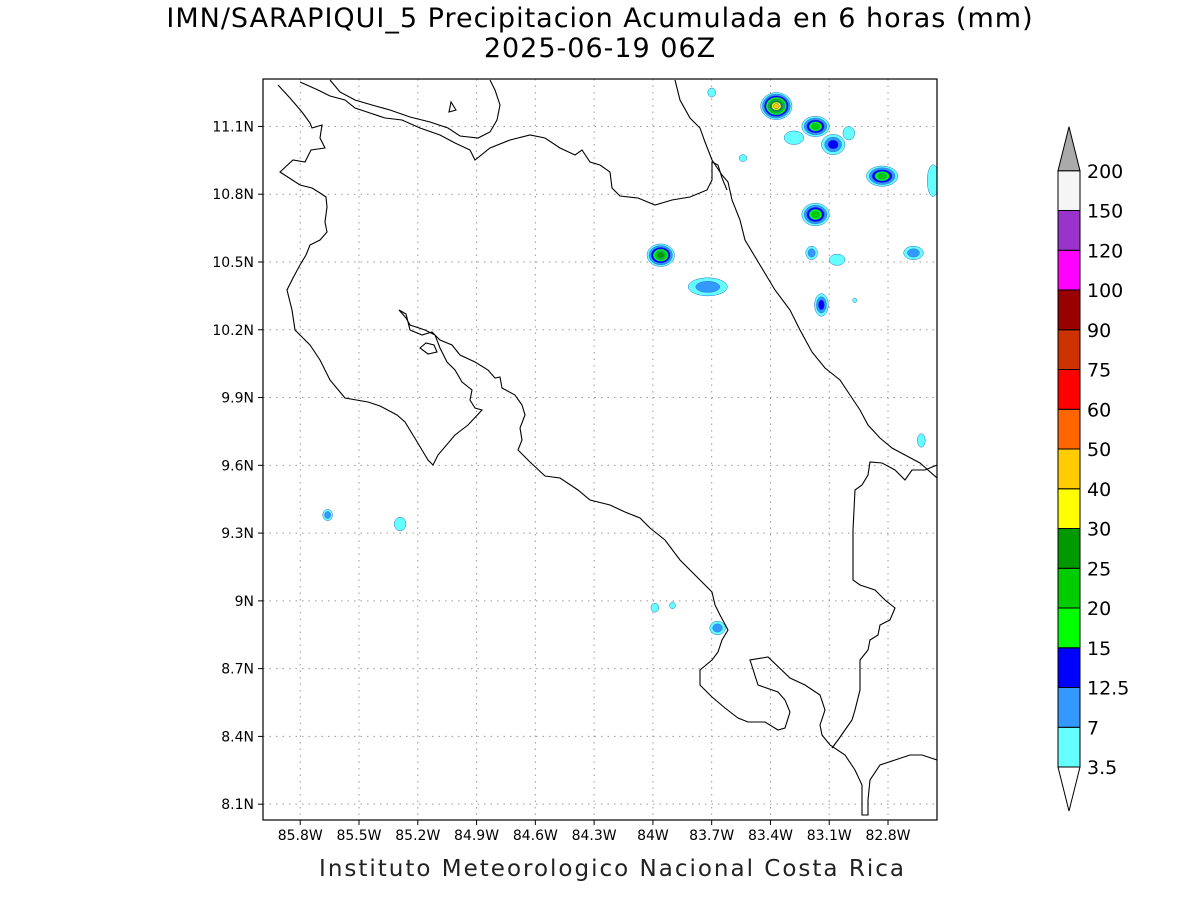 The image size is (1200, 900). Describe the element at coordinates (711, 836) in the screenshot. I see `x-tick-label: 83.7W` at that location.